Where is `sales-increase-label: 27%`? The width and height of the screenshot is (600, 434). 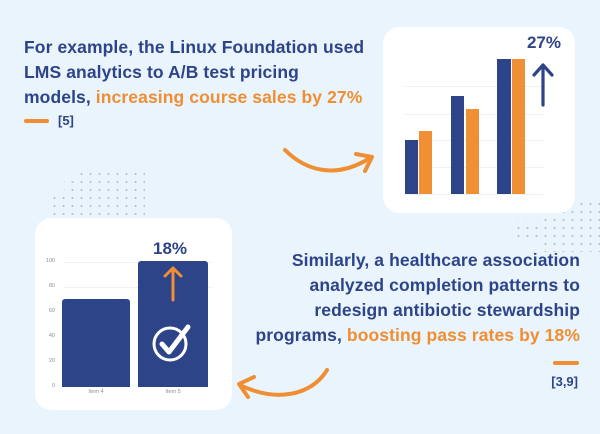 sales-increase-label: 27% is located at coordinates (543, 42).